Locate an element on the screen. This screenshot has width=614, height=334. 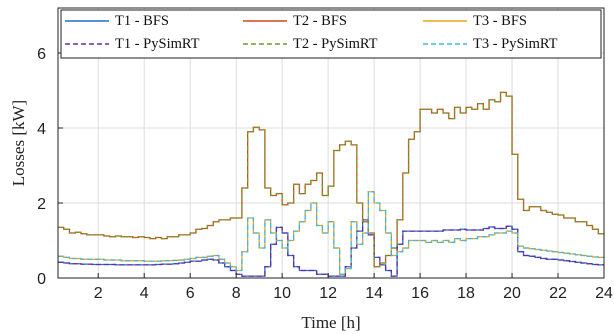
x-tick-label: 4 is located at coordinates (144, 293).